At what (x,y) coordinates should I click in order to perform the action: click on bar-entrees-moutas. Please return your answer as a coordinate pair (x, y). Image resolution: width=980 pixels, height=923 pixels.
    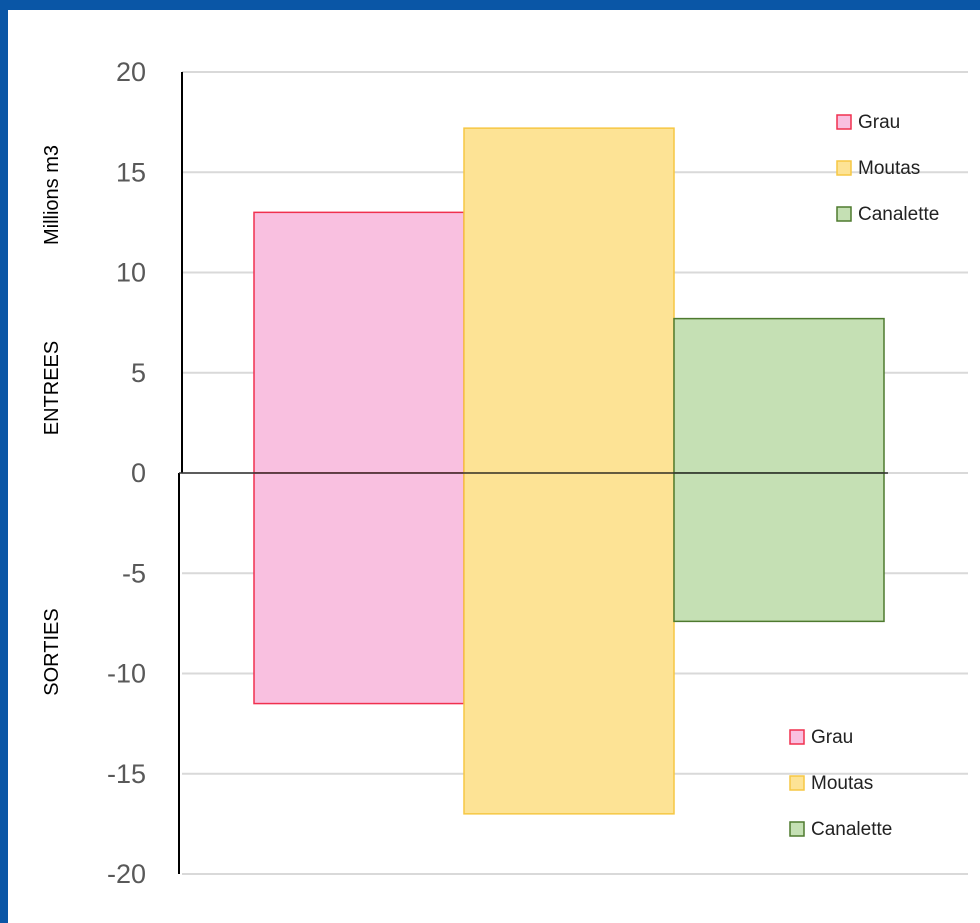
    Looking at the image, I should click on (569, 300).